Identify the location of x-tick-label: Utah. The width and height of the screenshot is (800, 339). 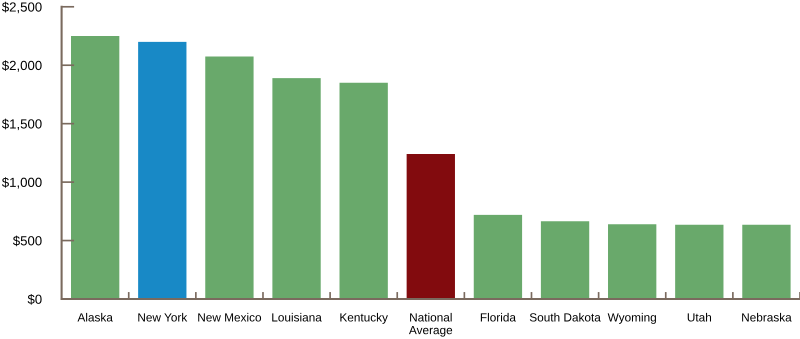
(700, 317).